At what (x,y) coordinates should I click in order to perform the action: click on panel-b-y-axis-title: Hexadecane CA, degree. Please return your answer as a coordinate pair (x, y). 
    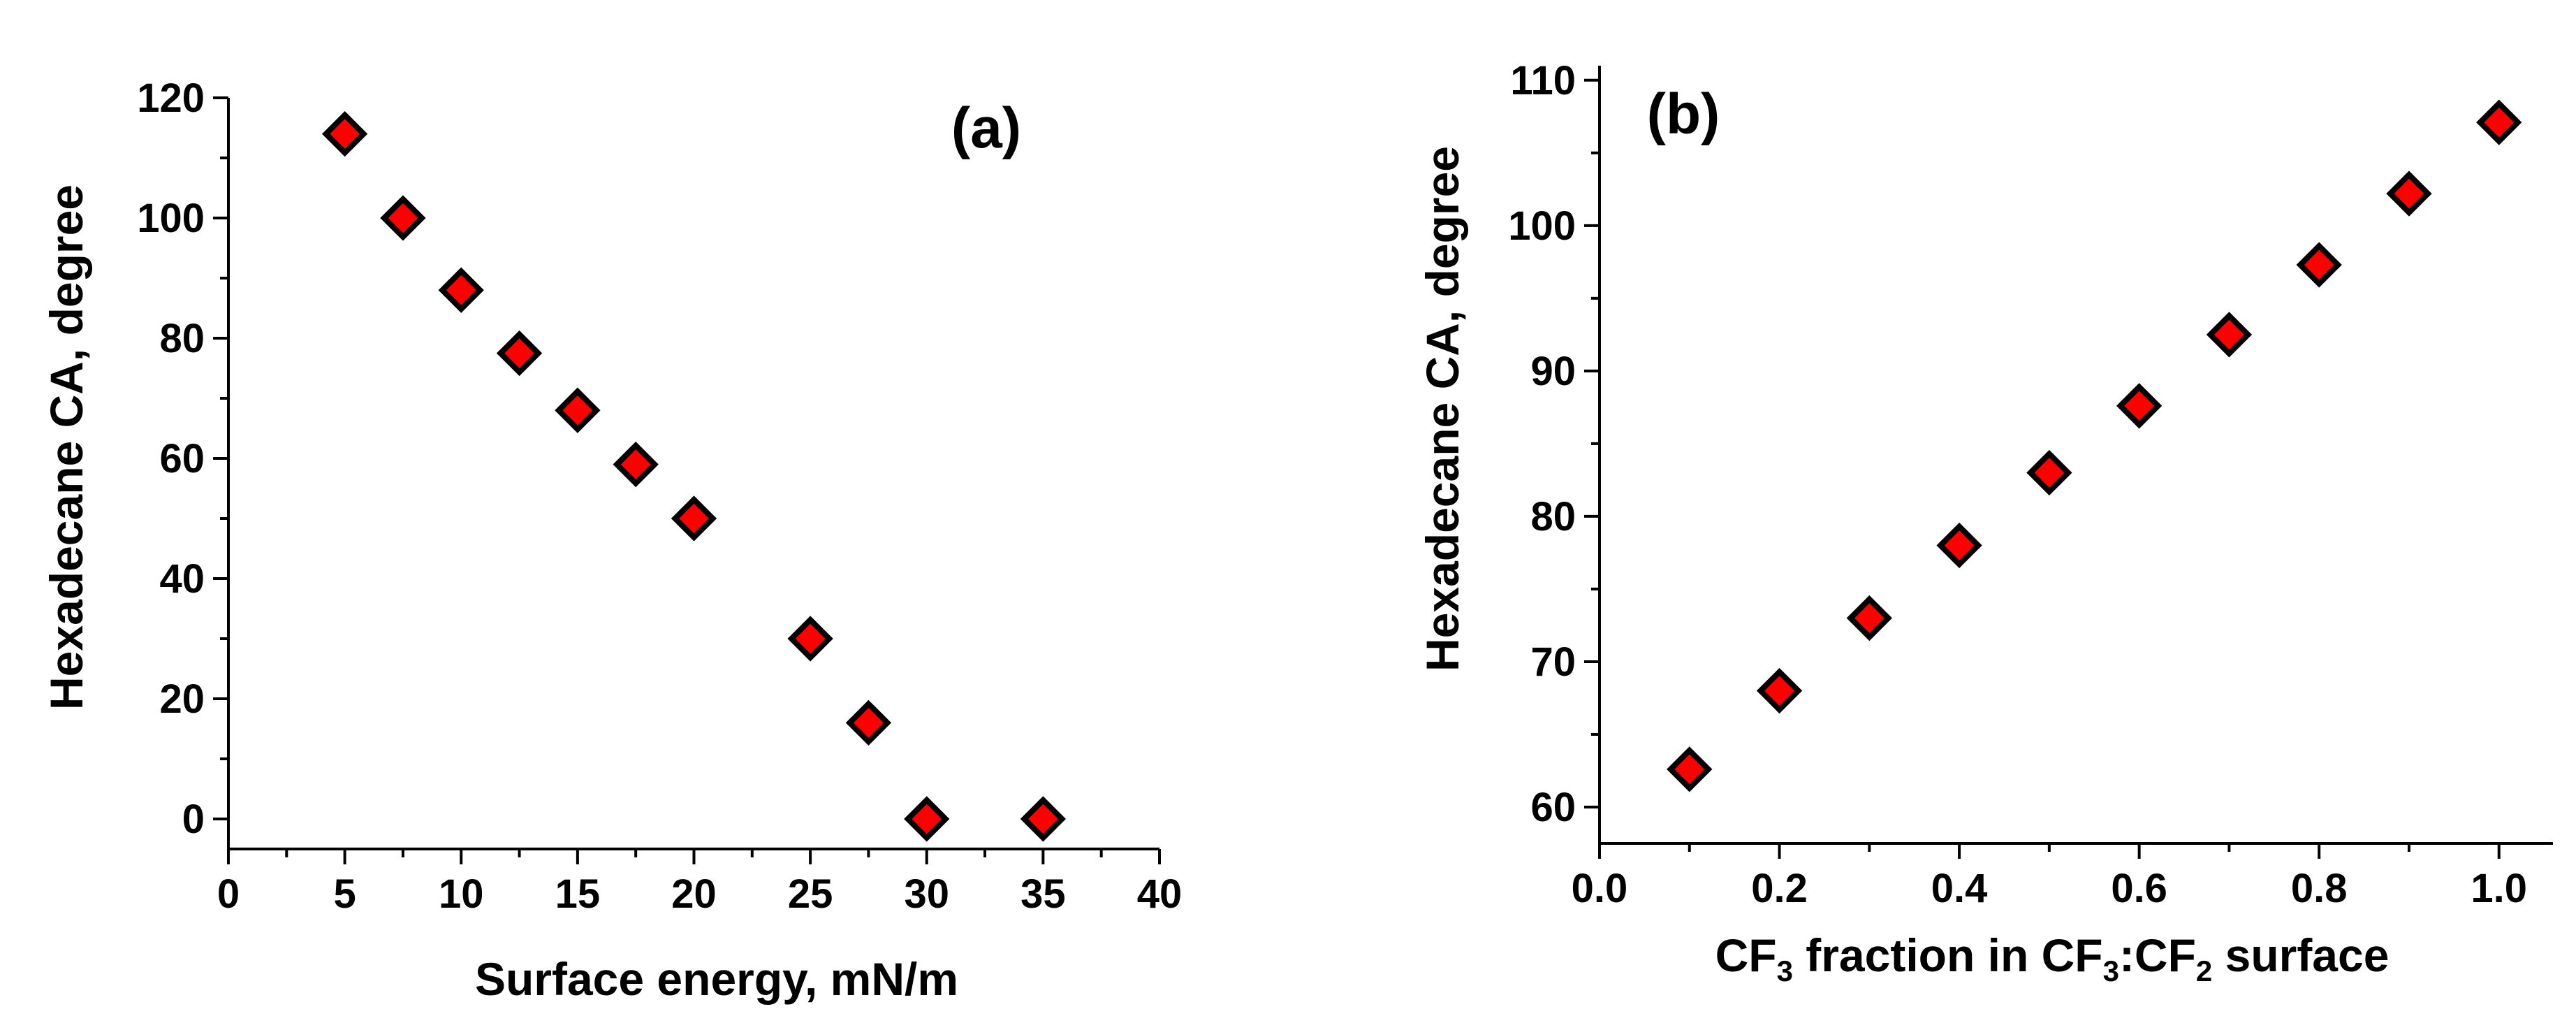
    Looking at the image, I should click on (1443, 409).